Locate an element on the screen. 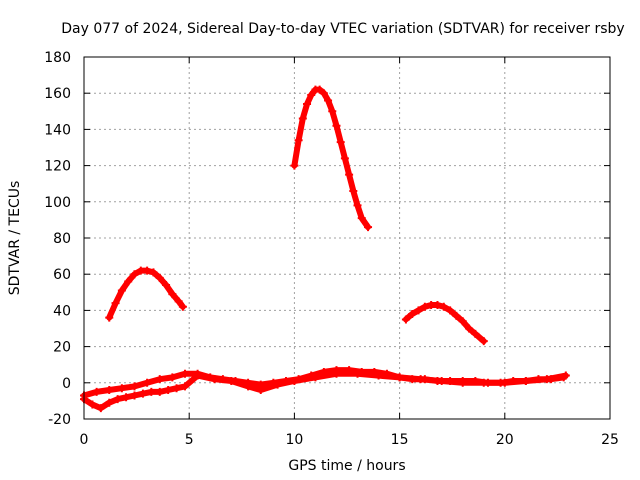 This screenshot has height=480, width=640. x-tick-label: 0 is located at coordinates (84, 440).